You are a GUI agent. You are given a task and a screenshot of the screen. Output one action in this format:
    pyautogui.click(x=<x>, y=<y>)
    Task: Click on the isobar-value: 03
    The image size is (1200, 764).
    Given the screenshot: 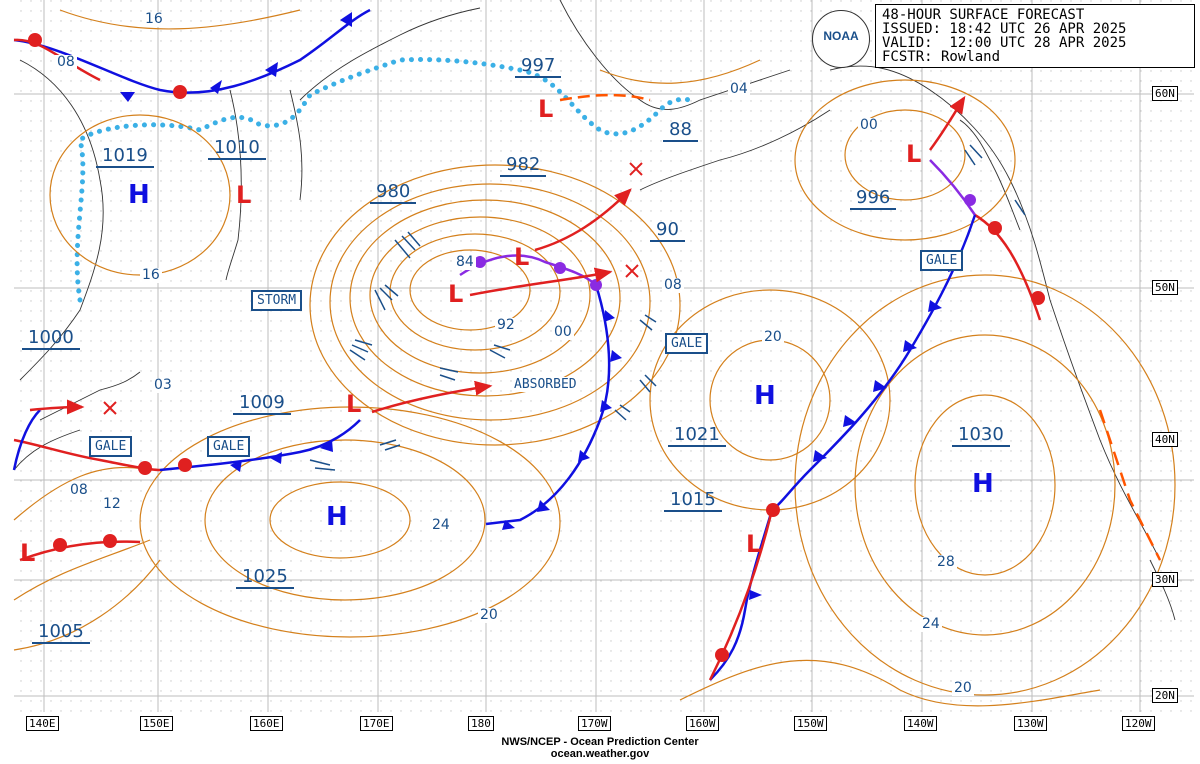 What is the action you would take?
    pyautogui.click(x=163, y=385)
    